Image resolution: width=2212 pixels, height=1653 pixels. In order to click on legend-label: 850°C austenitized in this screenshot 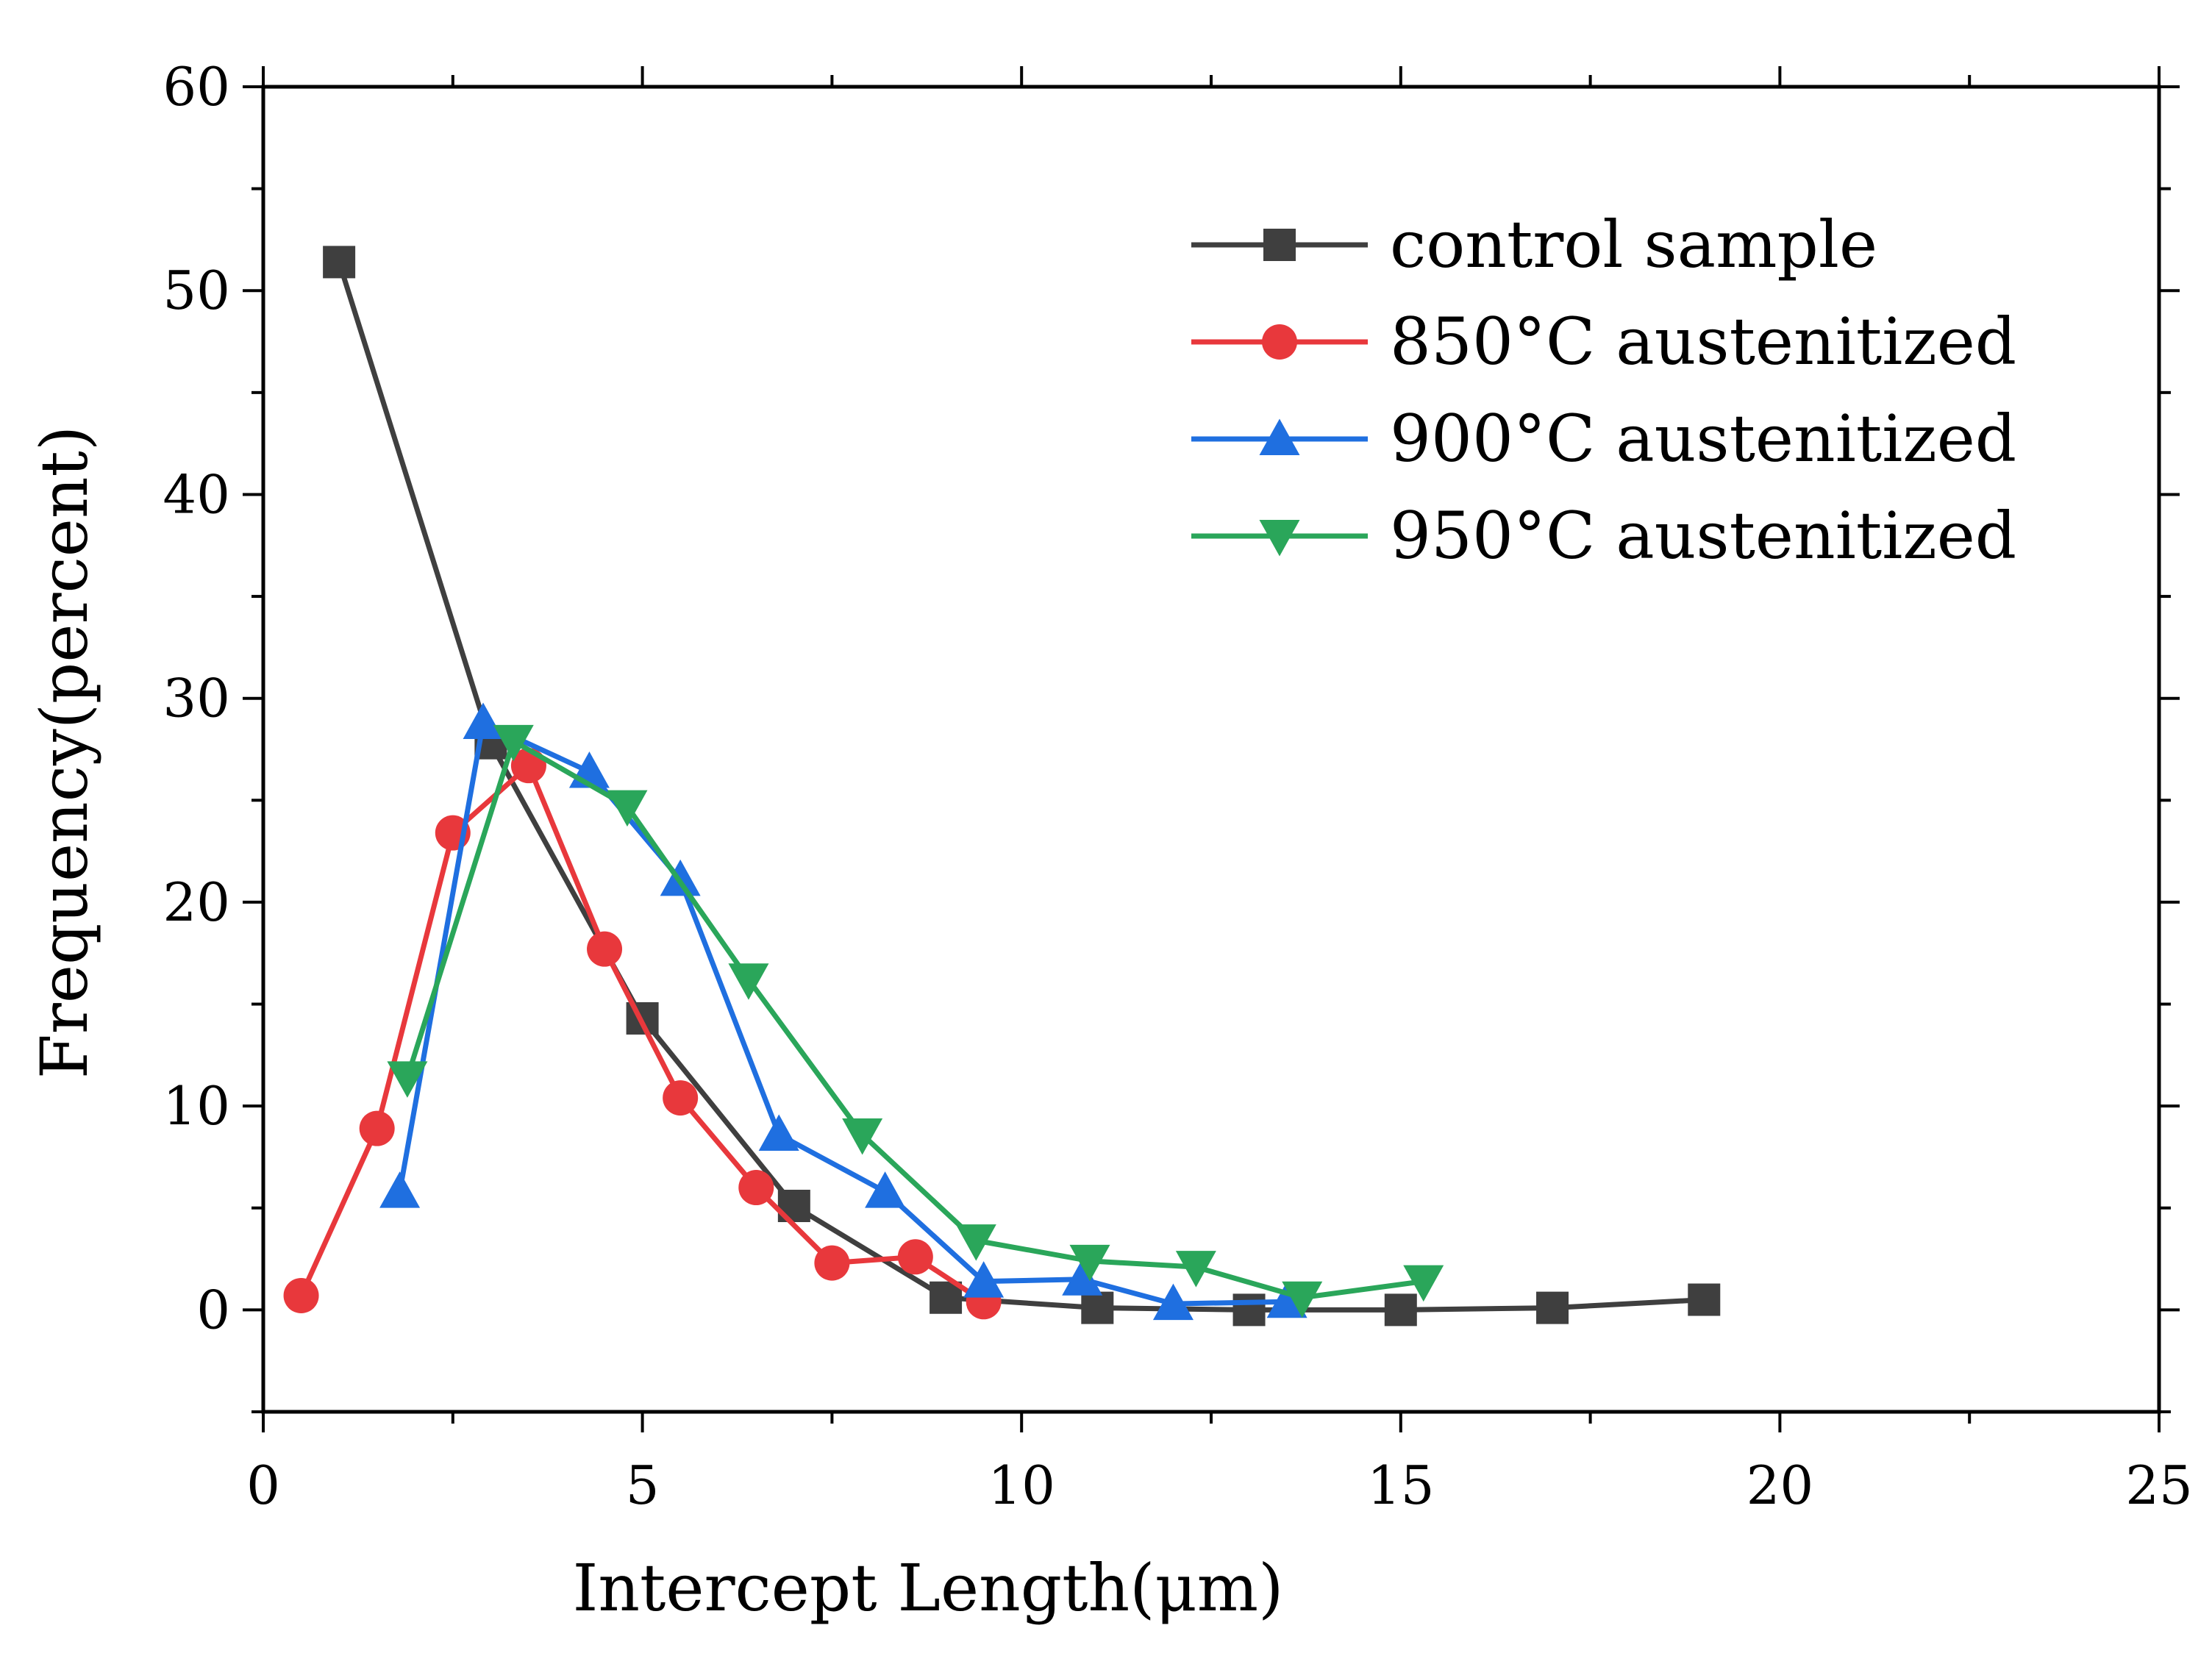, I will do `click(1703, 341)`.